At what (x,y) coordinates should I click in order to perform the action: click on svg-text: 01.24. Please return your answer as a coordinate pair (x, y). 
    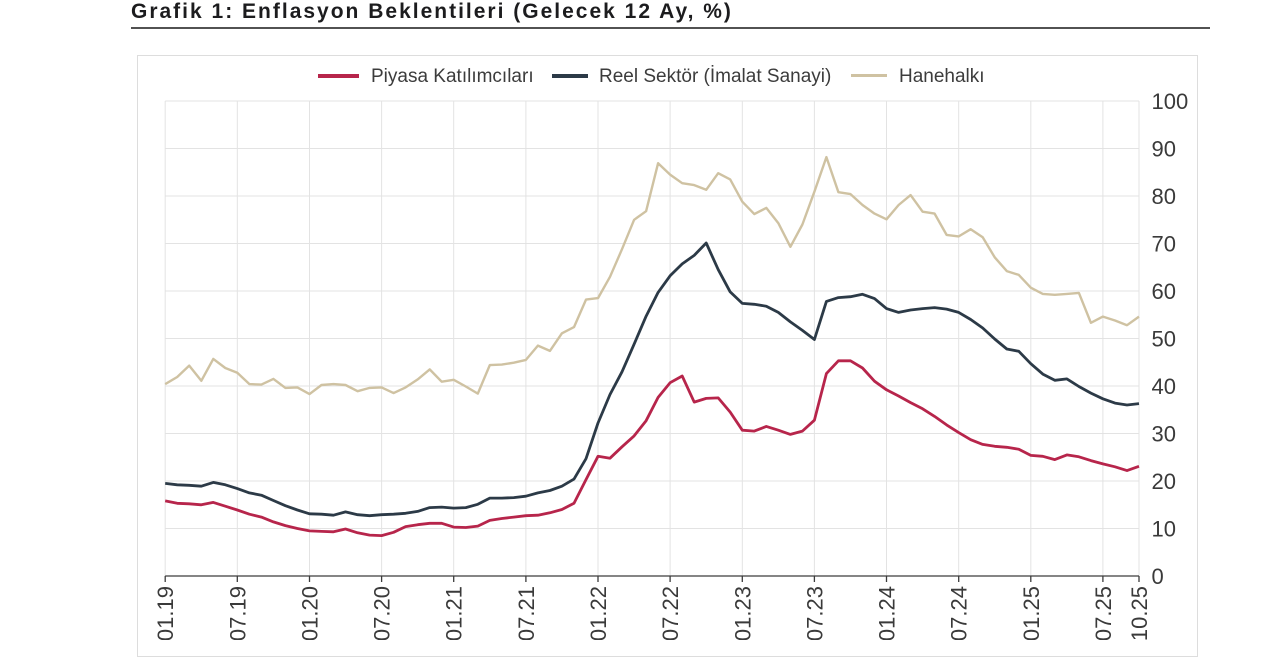
    Looking at the image, I should click on (887, 613).